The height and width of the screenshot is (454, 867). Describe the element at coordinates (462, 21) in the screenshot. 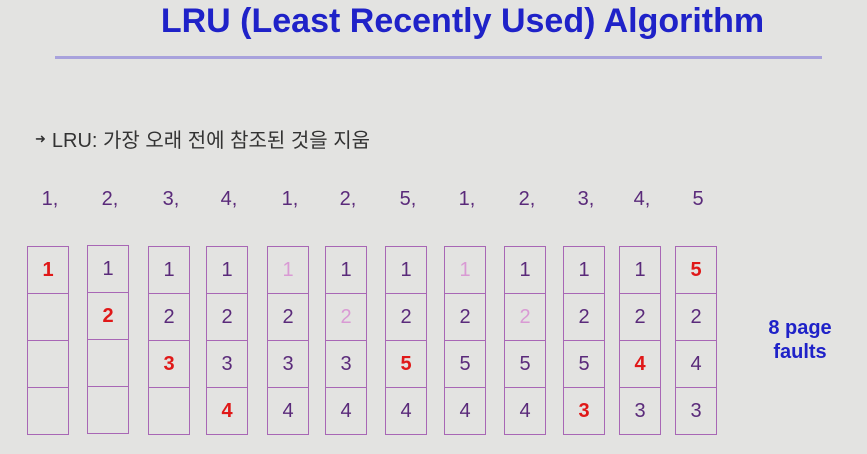

I see `slide-title: LRU (Least Recently Used) Algorithm` at that location.